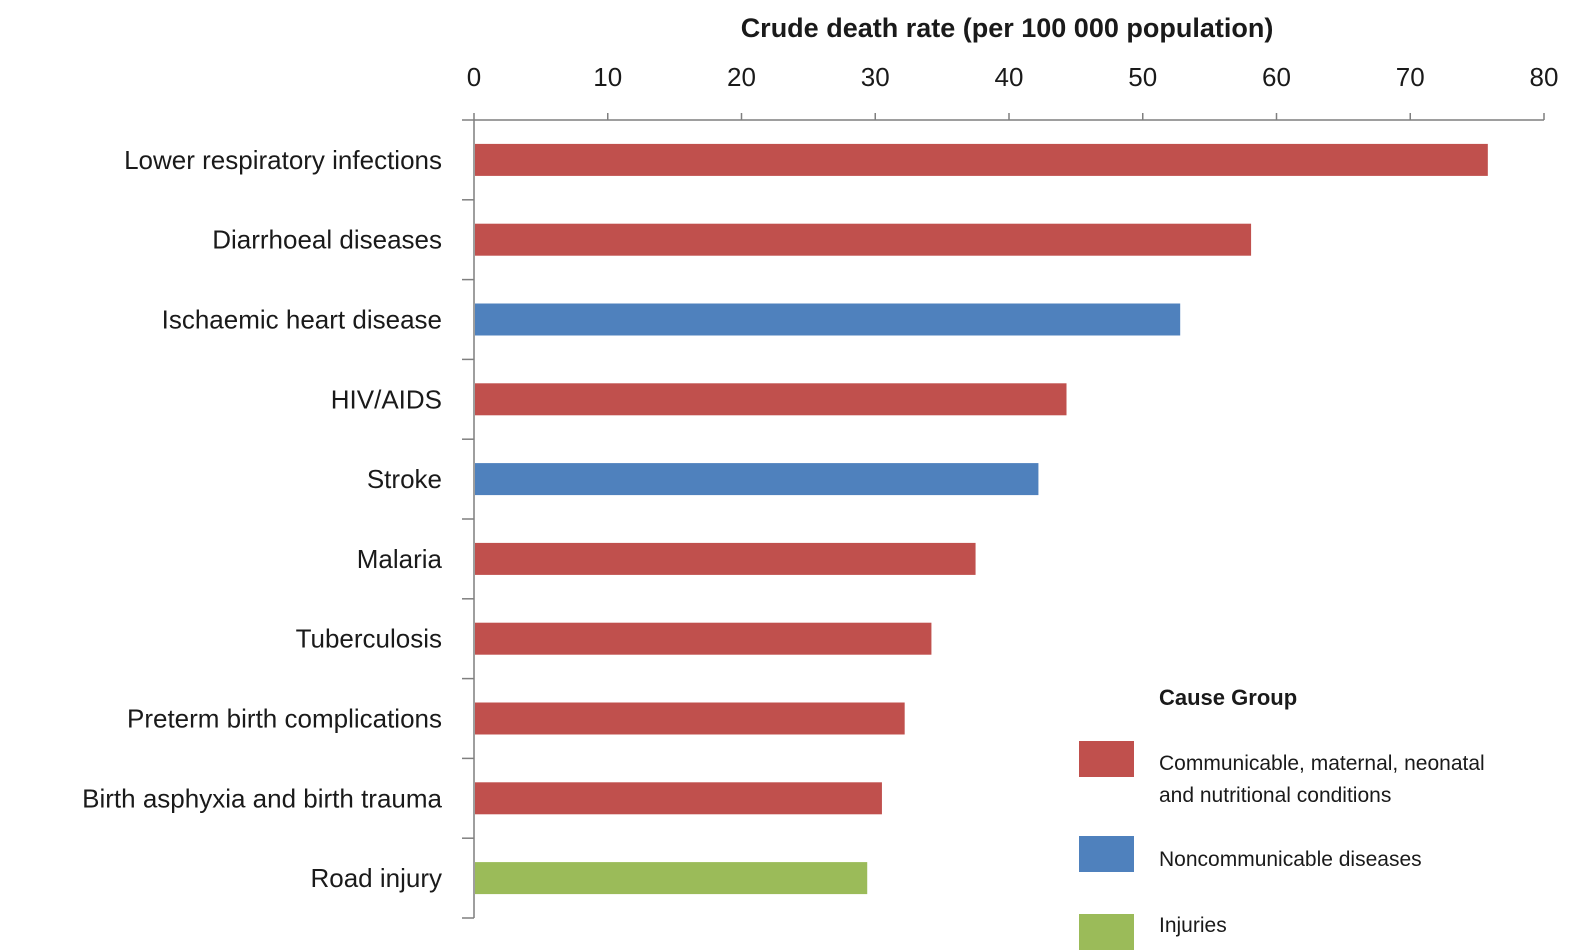 This screenshot has height=950, width=1569. Describe the element at coordinates (1275, 795) in the screenshot. I see `legend-label: and nutritional conditions` at that location.